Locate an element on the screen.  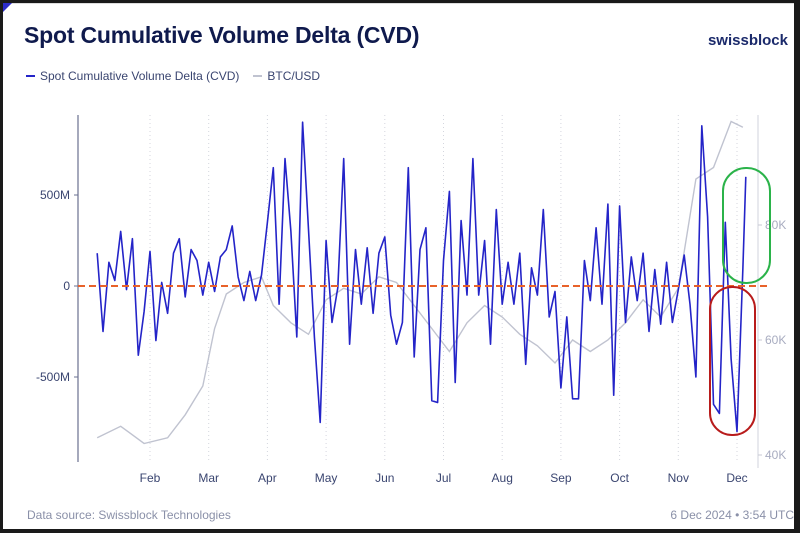
x-tick-label: Aug is located at coordinates (502, 478).